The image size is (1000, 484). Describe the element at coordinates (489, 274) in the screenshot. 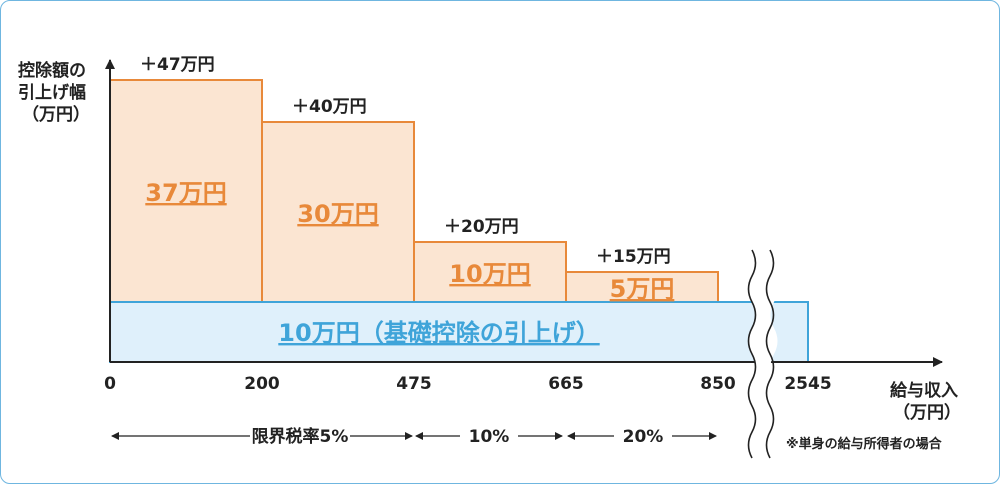

I see `extra-amount-label-3: 10万円` at that location.